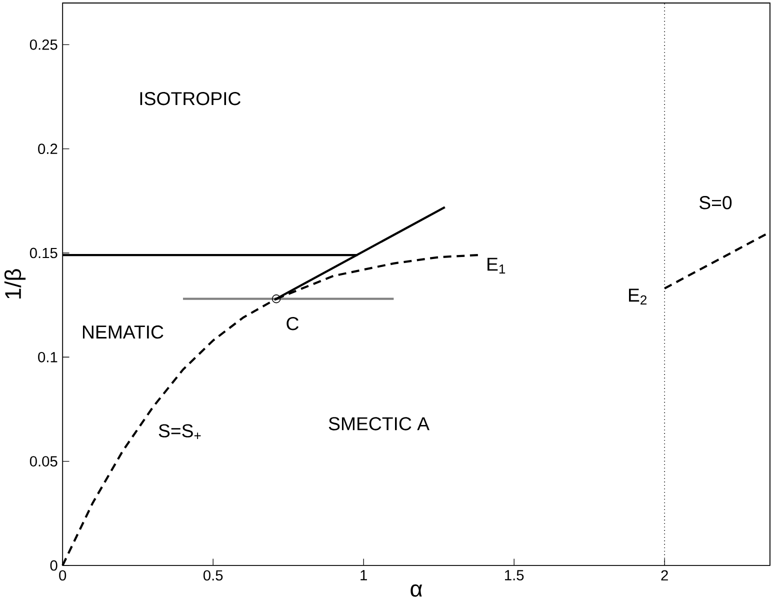 The image size is (771, 614). I want to click on y-tick-label: 0.2, so click(48, 148).